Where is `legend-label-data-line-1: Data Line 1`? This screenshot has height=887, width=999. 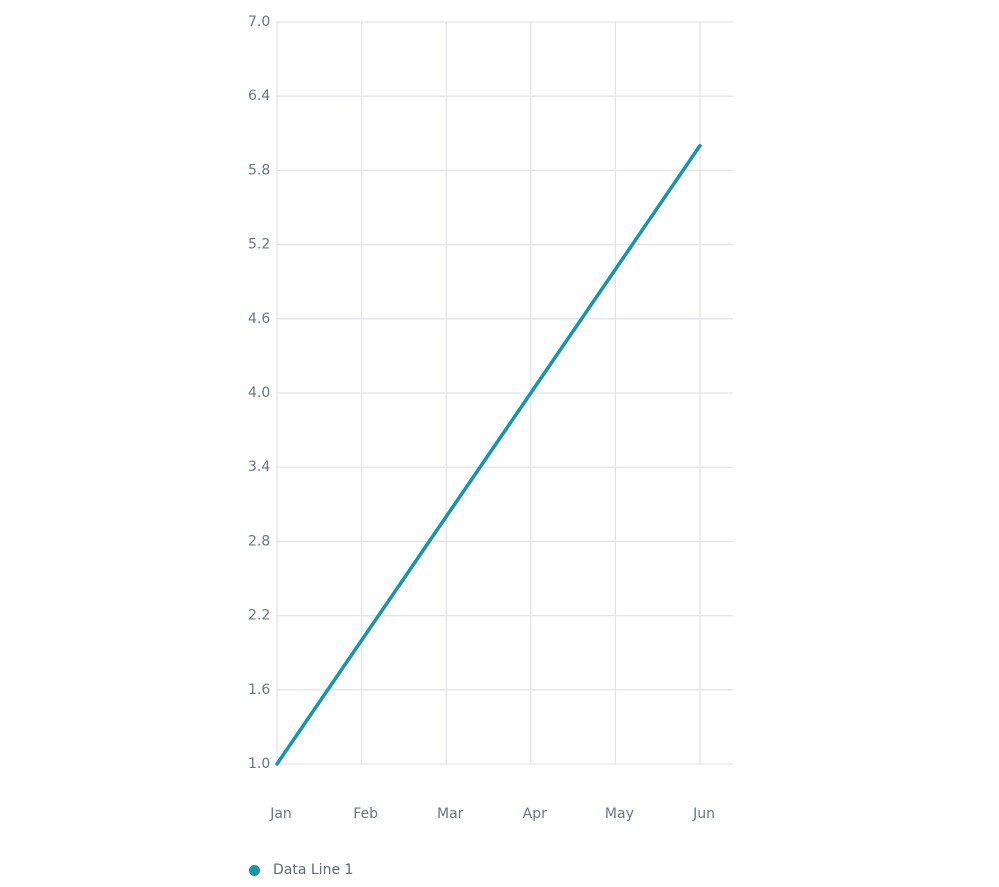
legend-label-data-line-1: Data Line 1 is located at coordinates (313, 870).